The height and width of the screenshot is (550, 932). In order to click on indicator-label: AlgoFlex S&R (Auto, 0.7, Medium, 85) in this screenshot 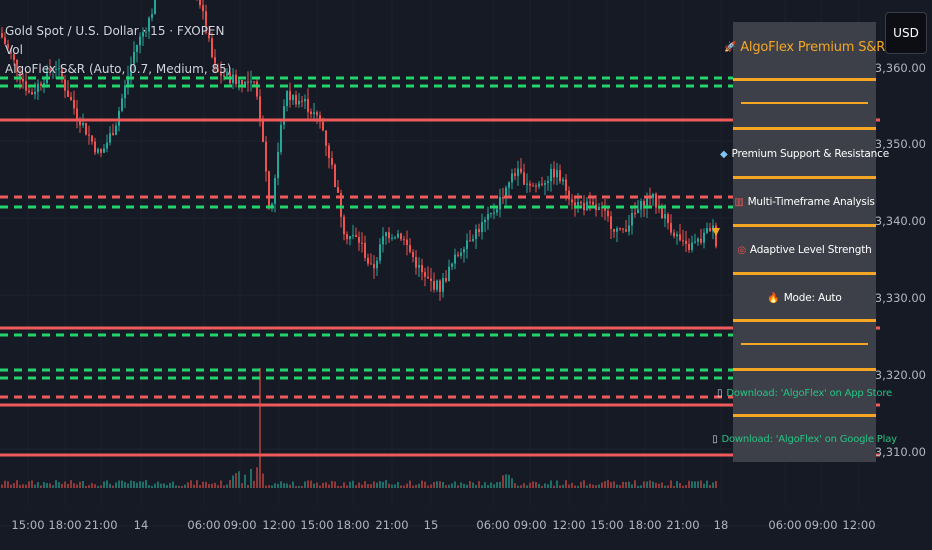, I will do `click(118, 69)`.